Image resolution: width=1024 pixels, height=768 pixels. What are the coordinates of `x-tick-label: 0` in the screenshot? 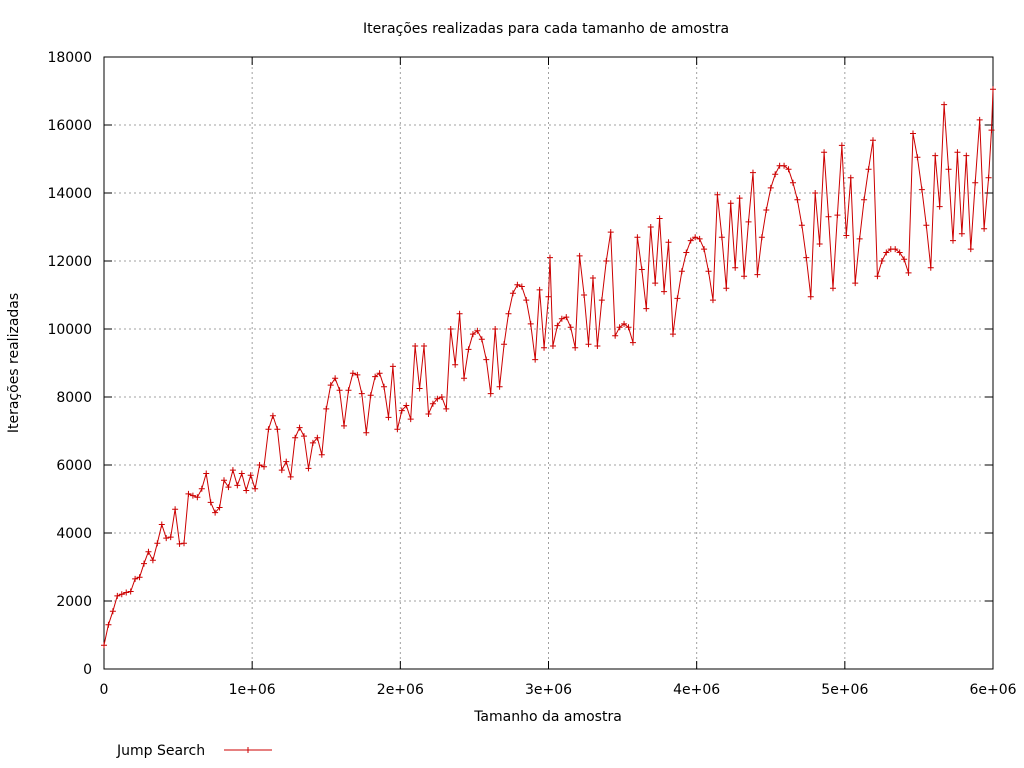 It's located at (104, 690).